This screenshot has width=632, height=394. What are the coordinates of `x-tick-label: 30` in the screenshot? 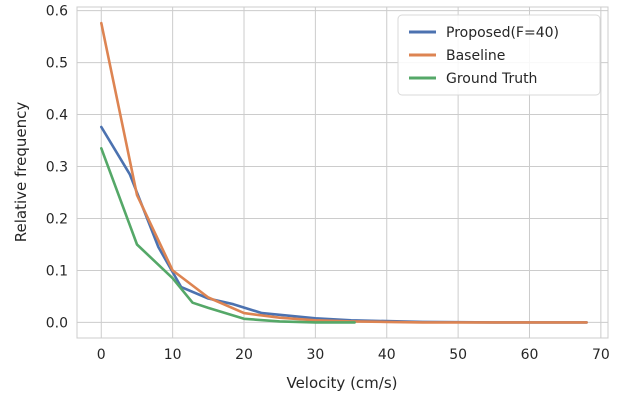 It's located at (315, 355).